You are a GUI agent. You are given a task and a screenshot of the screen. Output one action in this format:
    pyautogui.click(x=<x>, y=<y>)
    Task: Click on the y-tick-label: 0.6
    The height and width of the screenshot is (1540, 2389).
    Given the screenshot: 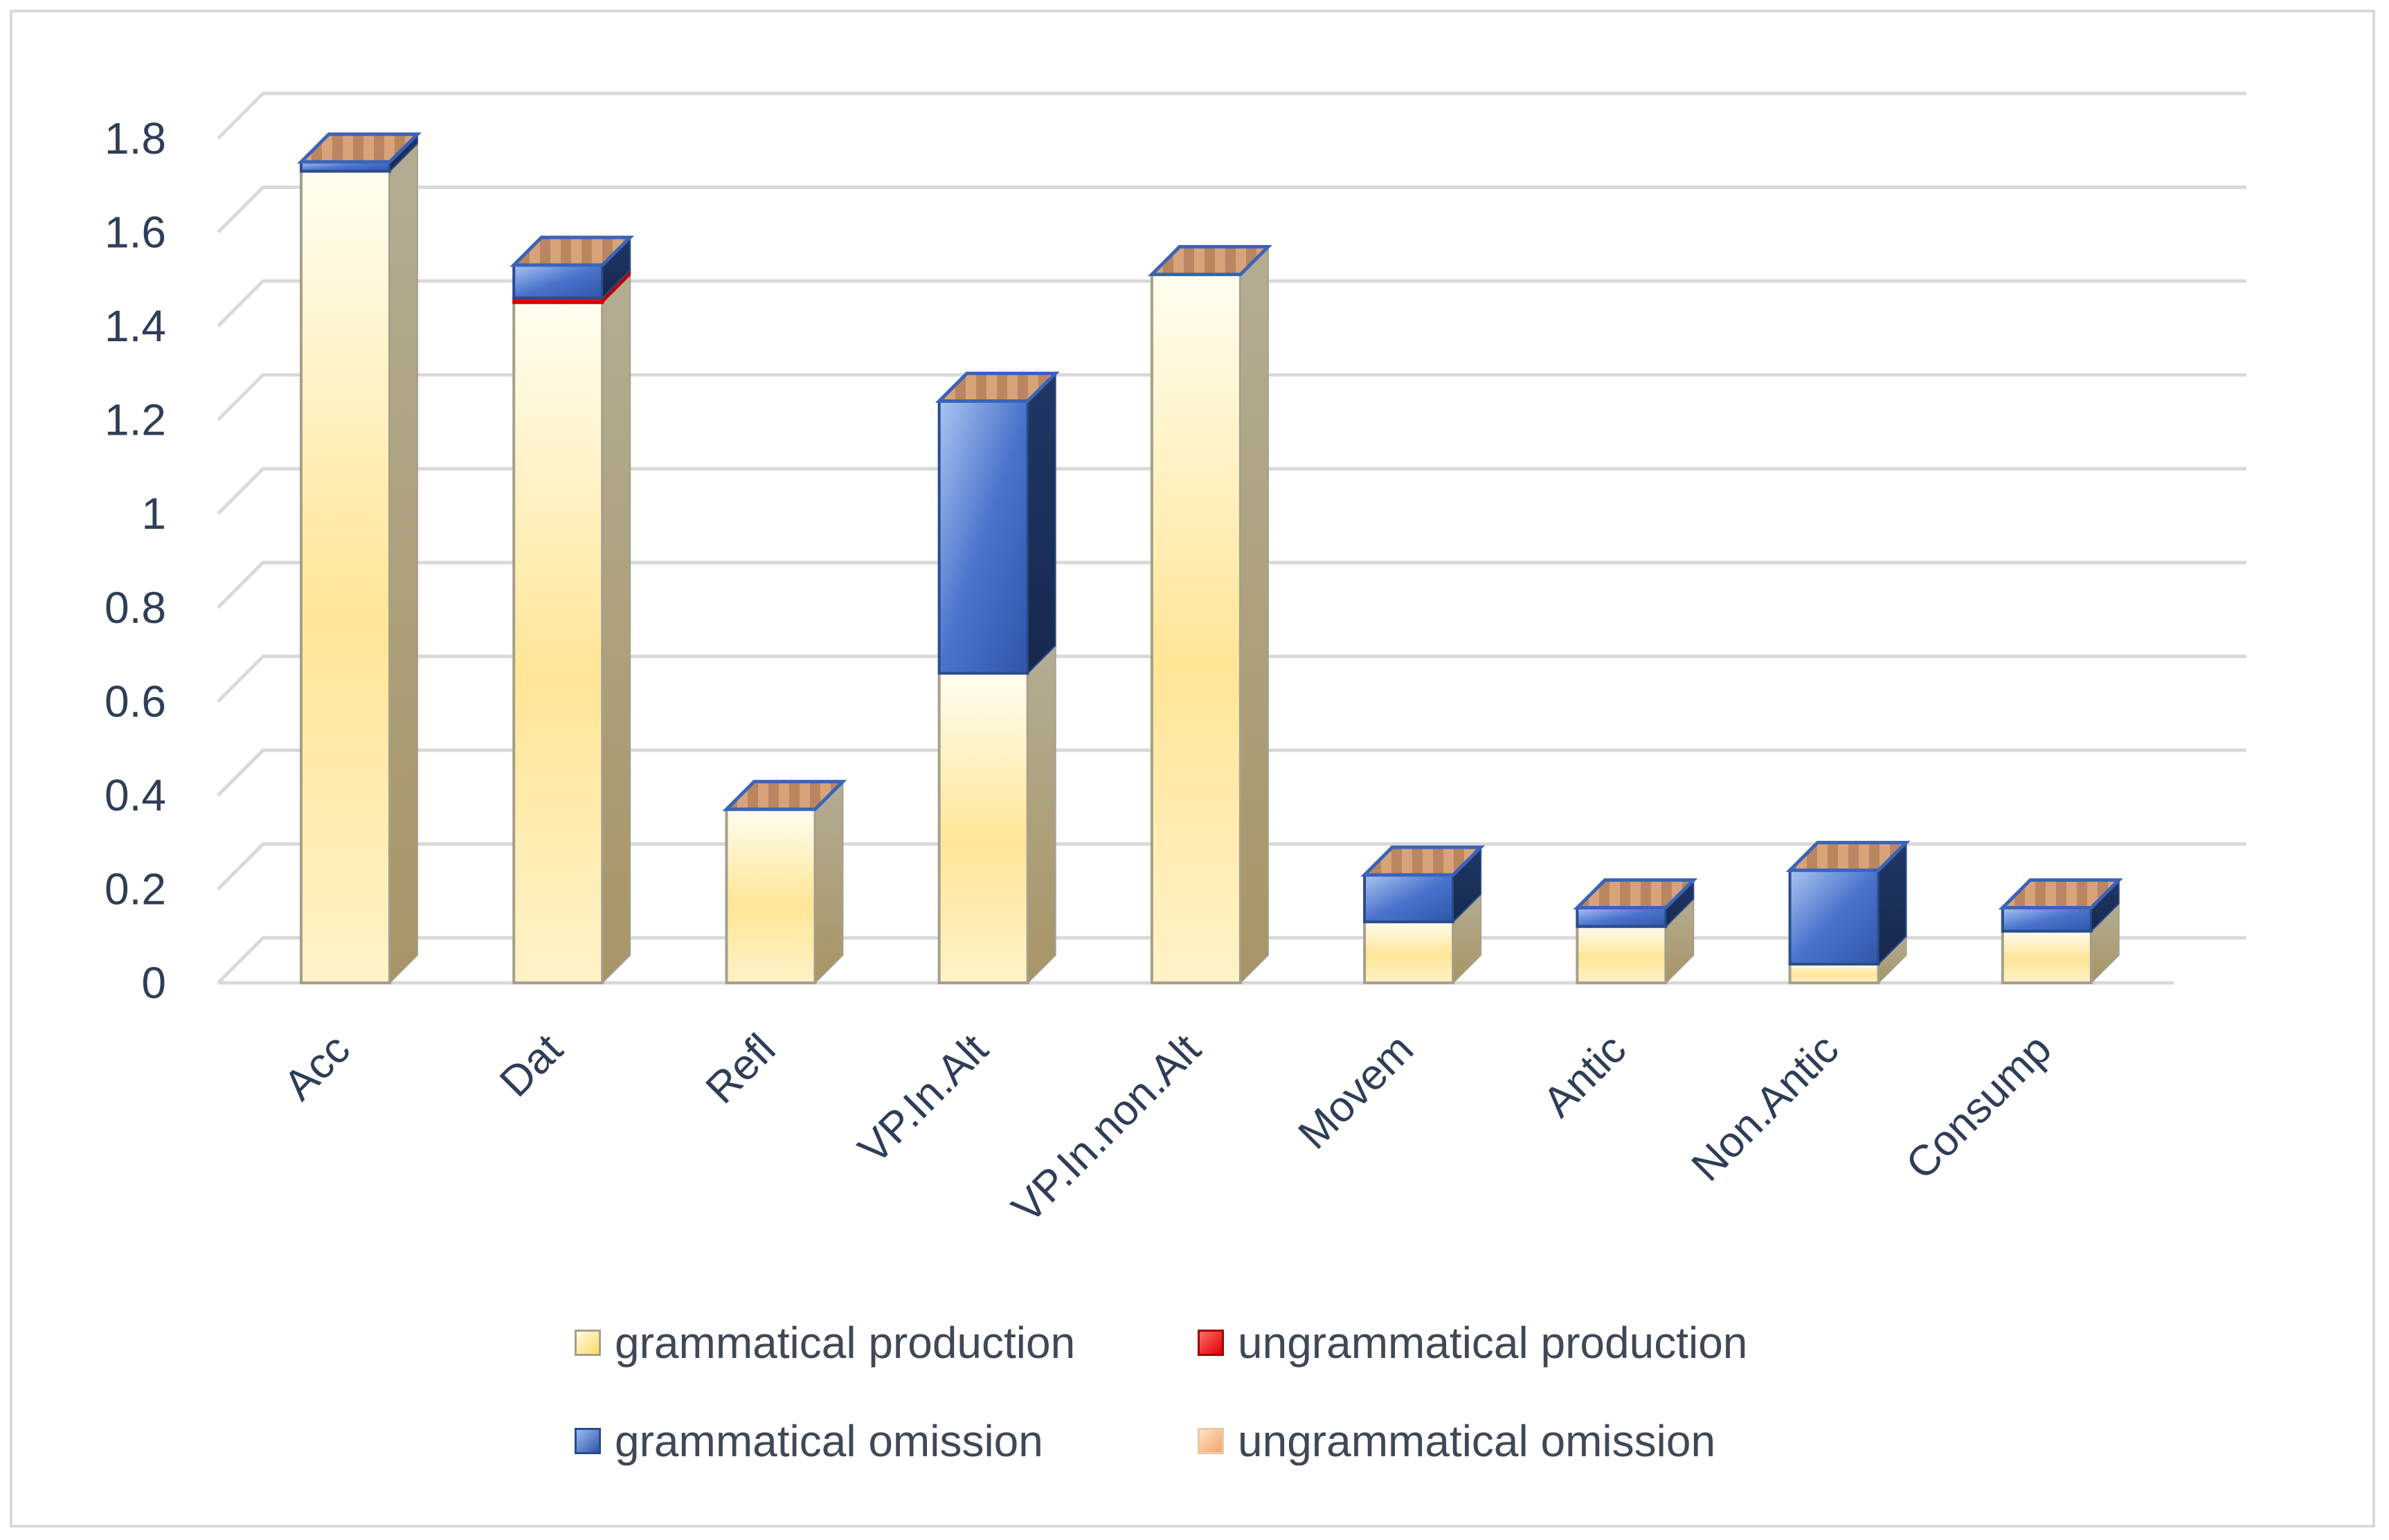 What is the action you would take?
    pyautogui.click(x=135, y=701)
    